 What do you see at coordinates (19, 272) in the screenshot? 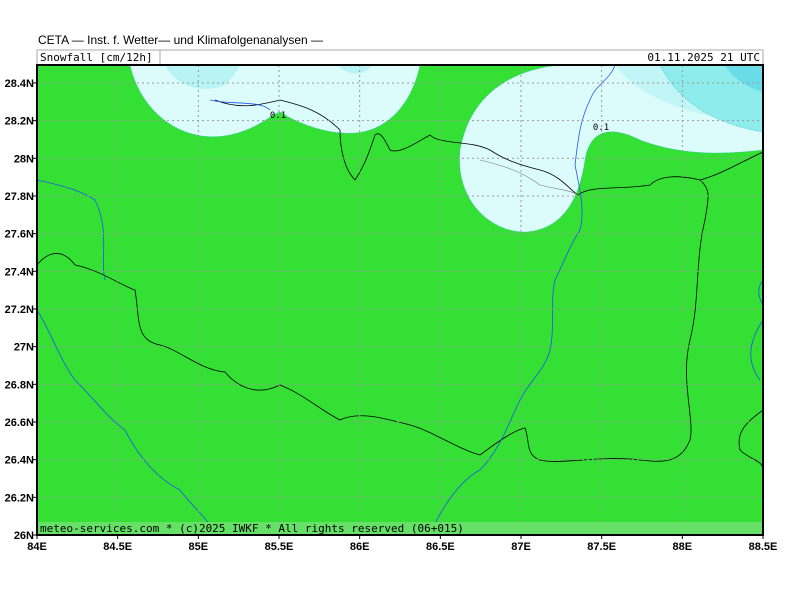
I see `lat-label: 27.4N` at bounding box center [19, 272].